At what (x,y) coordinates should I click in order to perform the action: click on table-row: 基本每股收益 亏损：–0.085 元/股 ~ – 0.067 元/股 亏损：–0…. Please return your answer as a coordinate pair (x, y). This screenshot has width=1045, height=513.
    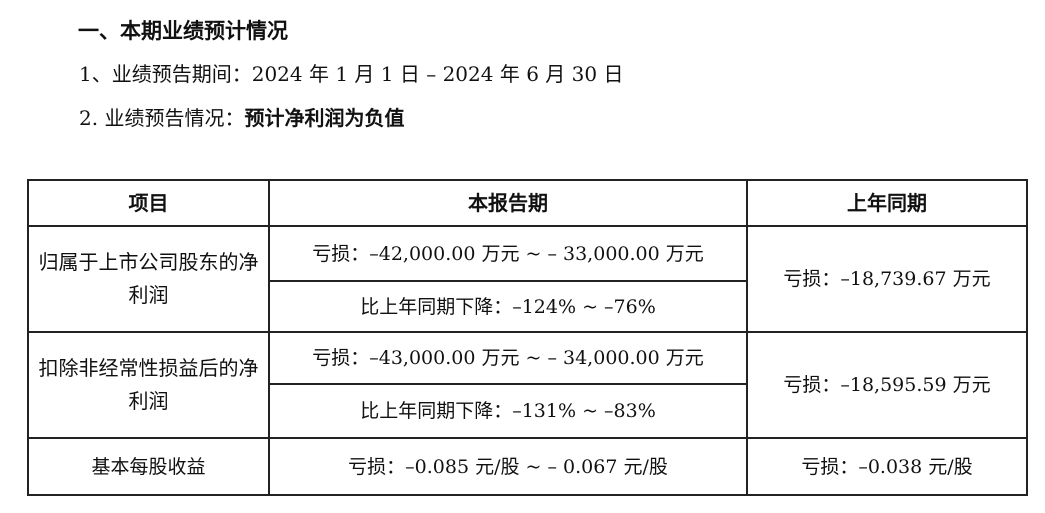
    Looking at the image, I should click on (527, 466).